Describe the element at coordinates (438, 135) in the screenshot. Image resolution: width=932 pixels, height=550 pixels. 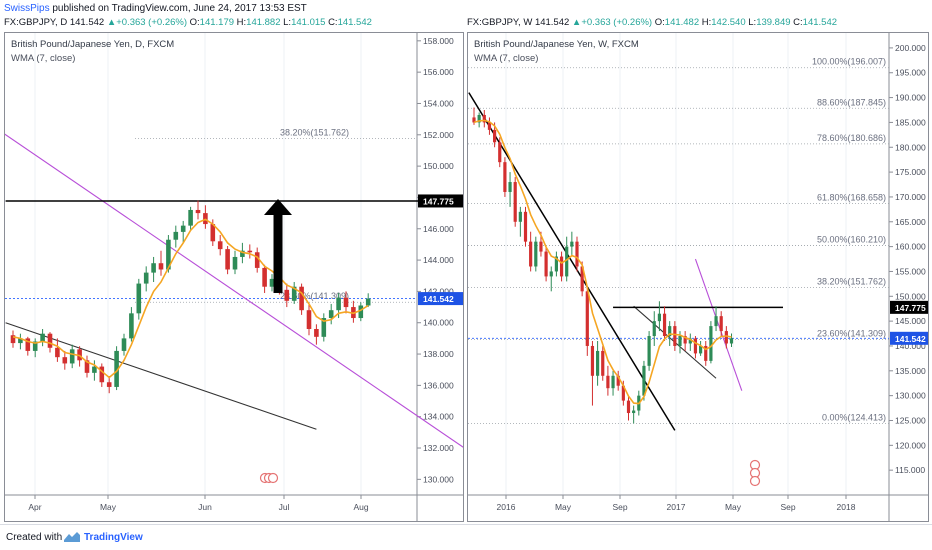
I see `price-tick-label: 152.000` at that location.